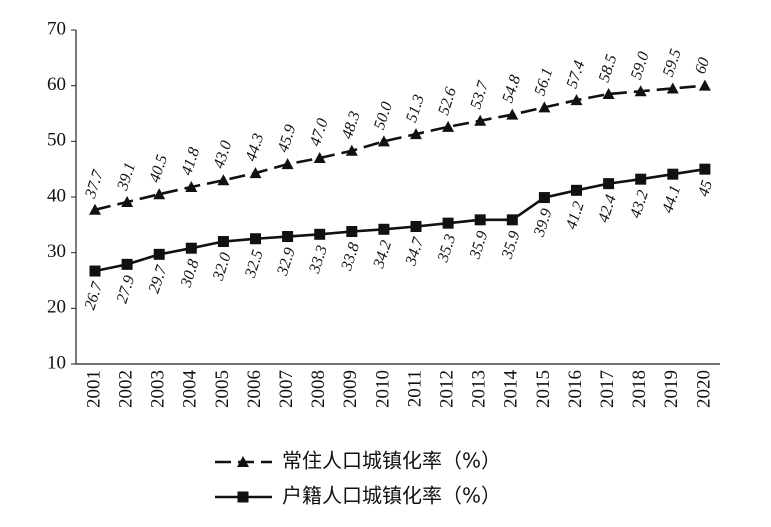 Image resolution: width=771 pixels, height=527 pixels. Describe the element at coordinates (446, 248) in the screenshot. I see `value-label: 35.3` at that location.